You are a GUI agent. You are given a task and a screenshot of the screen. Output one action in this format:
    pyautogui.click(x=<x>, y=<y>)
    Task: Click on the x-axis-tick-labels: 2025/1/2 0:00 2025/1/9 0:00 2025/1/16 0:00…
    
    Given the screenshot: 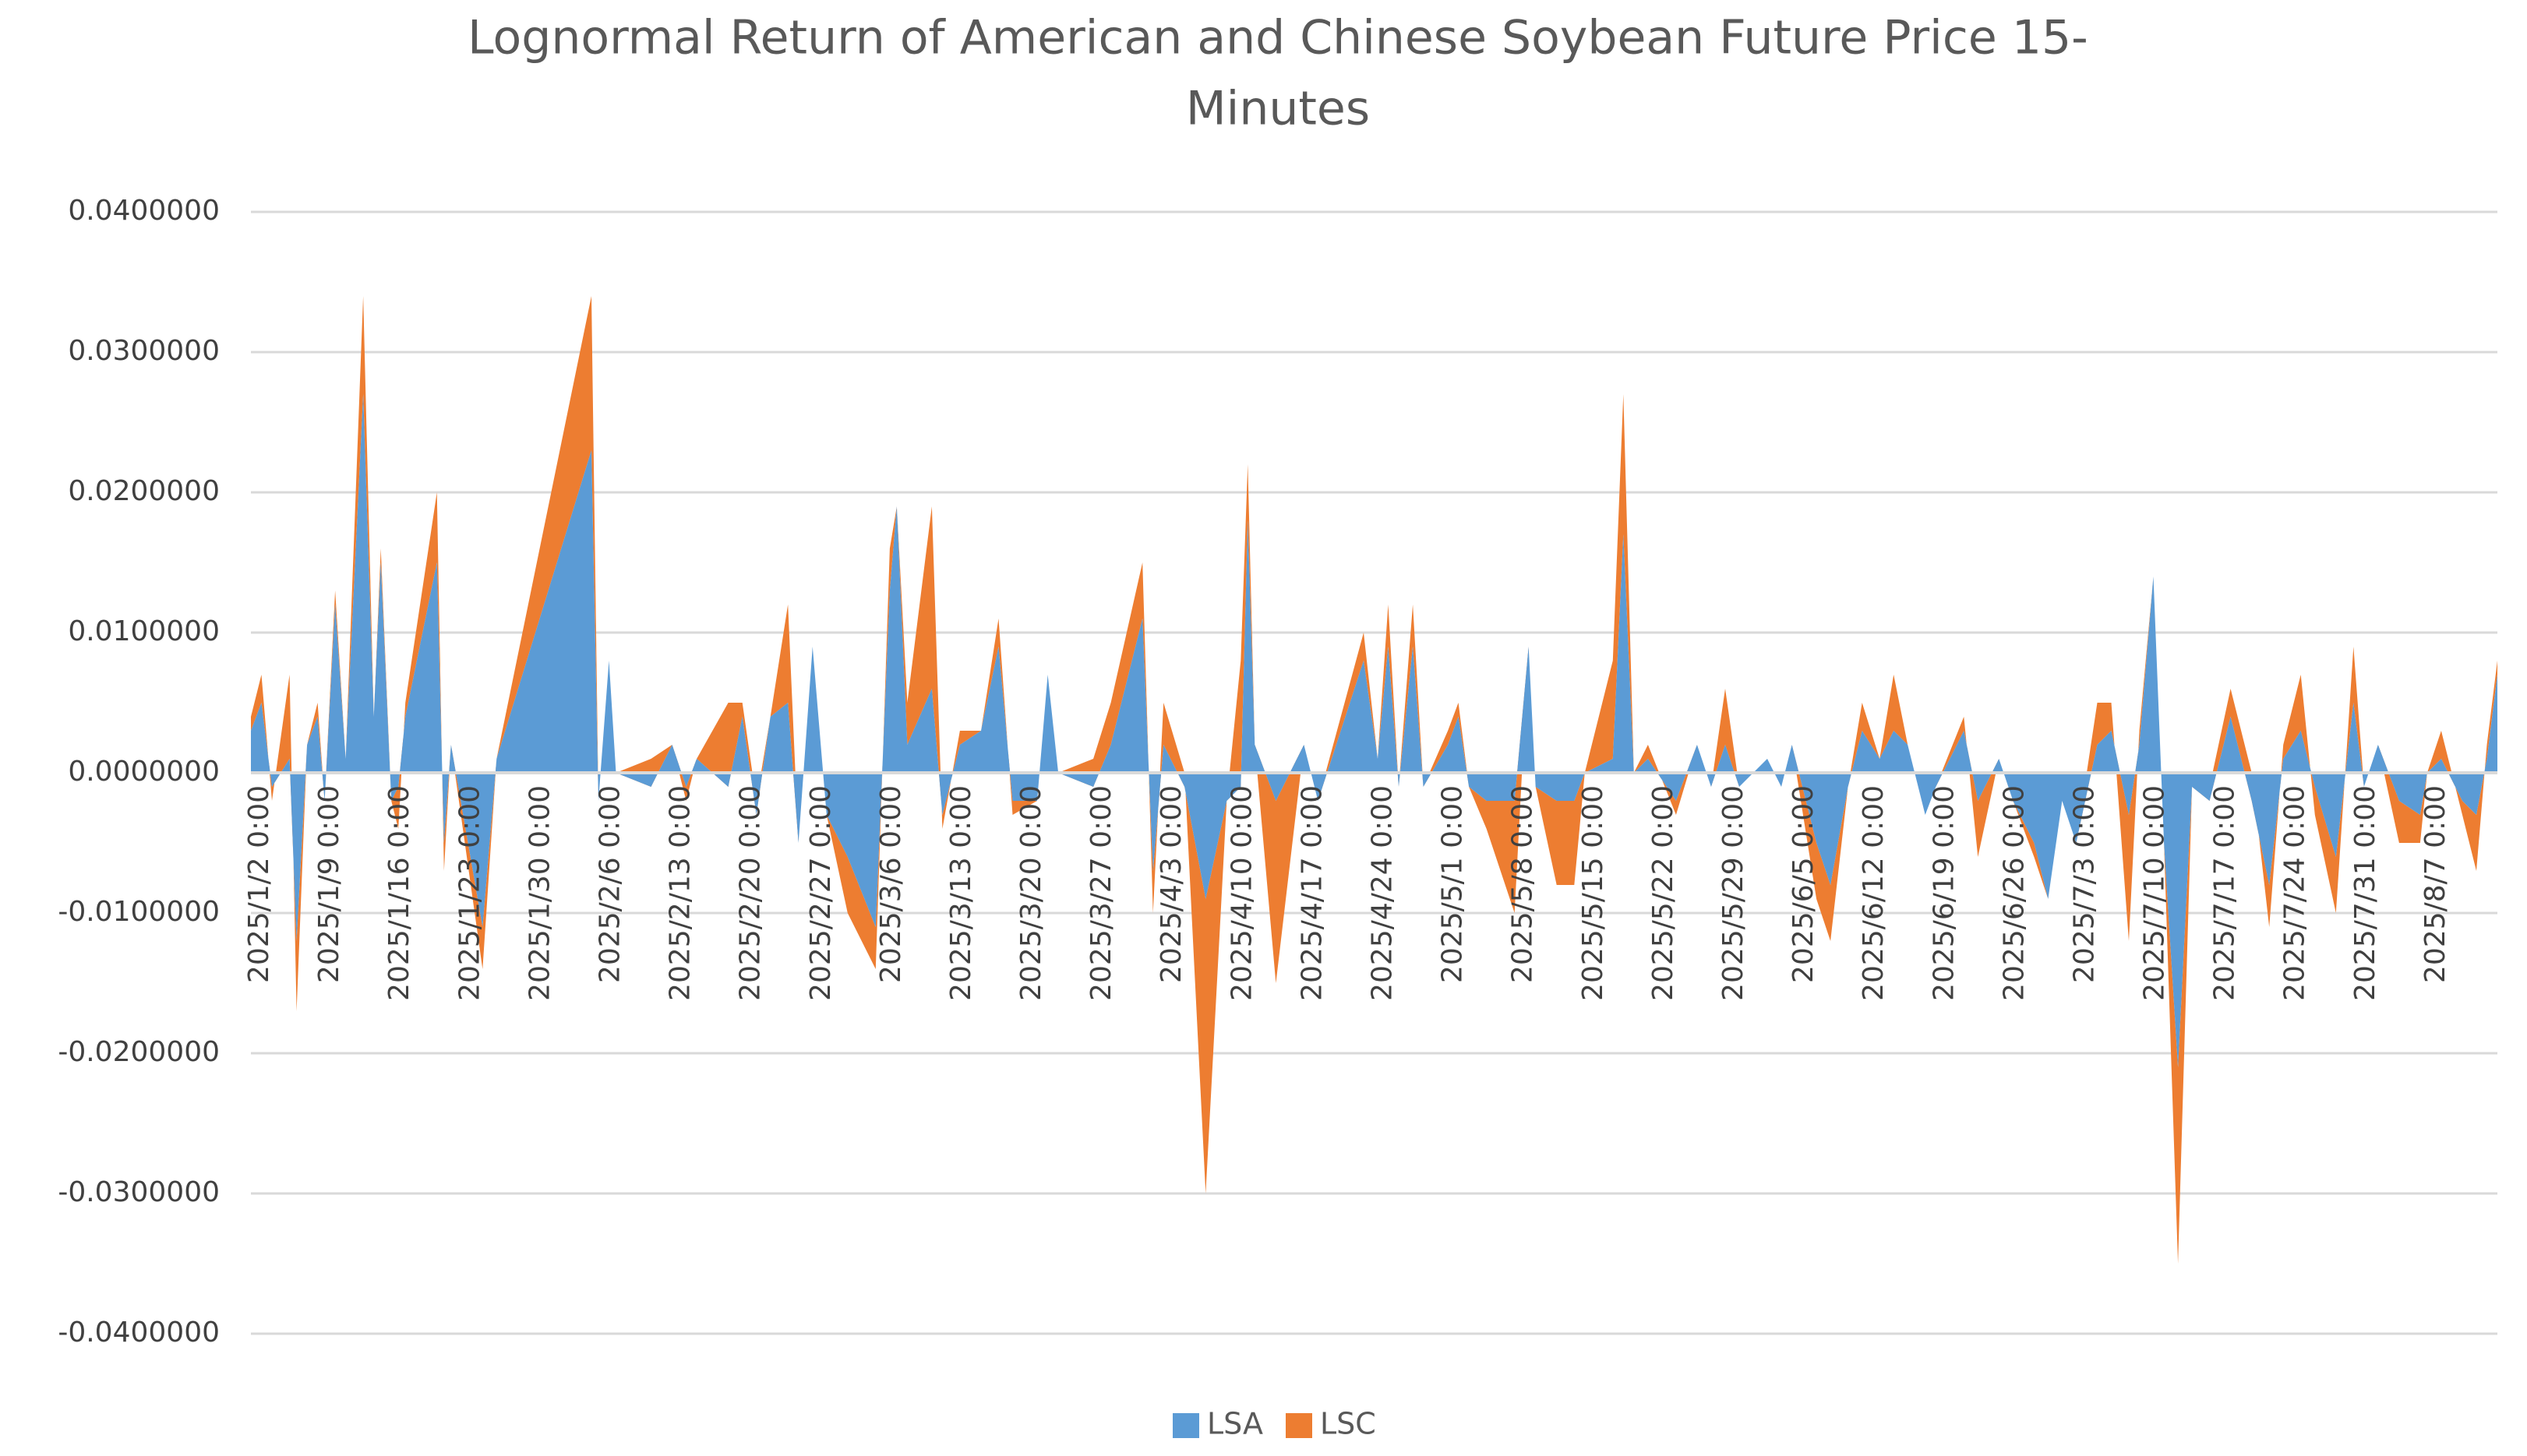 What is the action you would take?
    pyautogui.click(x=1347, y=893)
    